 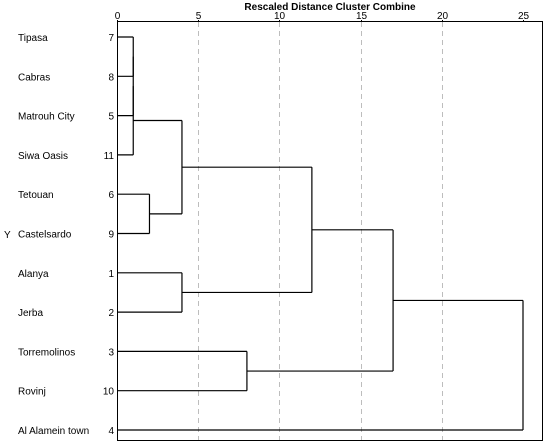 I want to click on leaf-label: Torremolinos, so click(x=46, y=352).